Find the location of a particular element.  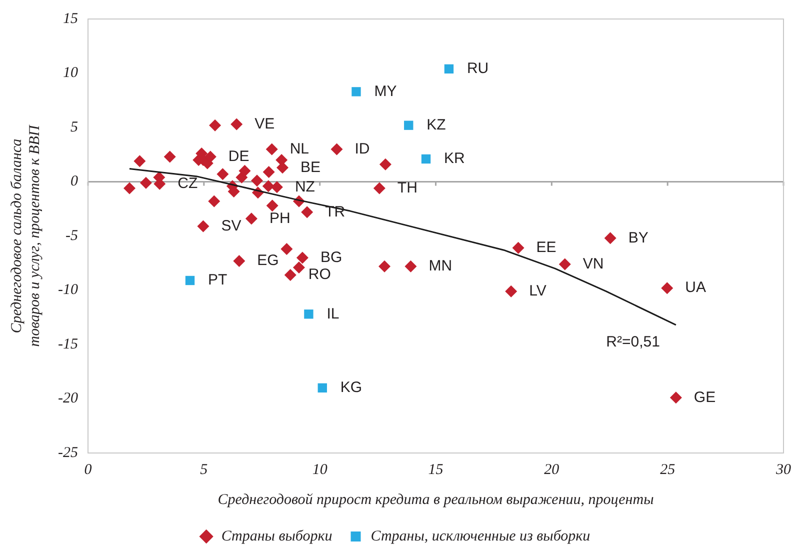

x-tick-label: 10 is located at coordinates (320, 470).